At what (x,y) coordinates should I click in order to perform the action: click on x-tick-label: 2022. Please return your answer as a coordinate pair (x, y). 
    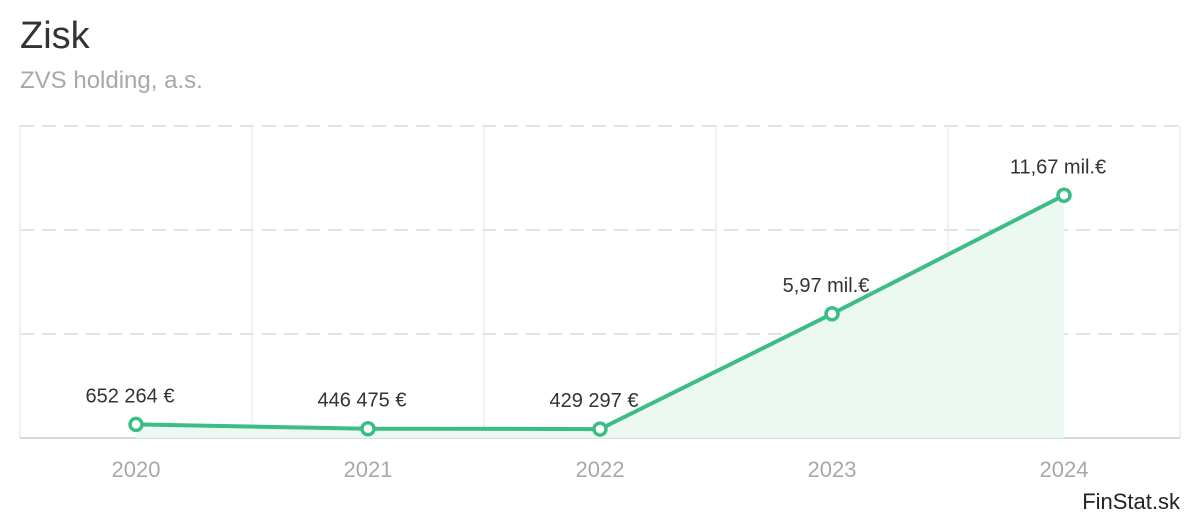
    Looking at the image, I should click on (600, 469).